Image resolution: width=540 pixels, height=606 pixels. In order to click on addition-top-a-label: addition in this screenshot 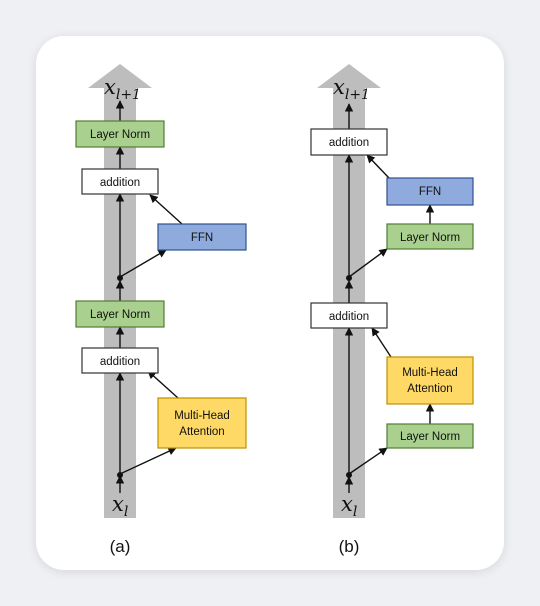, I will do `click(120, 183)`.